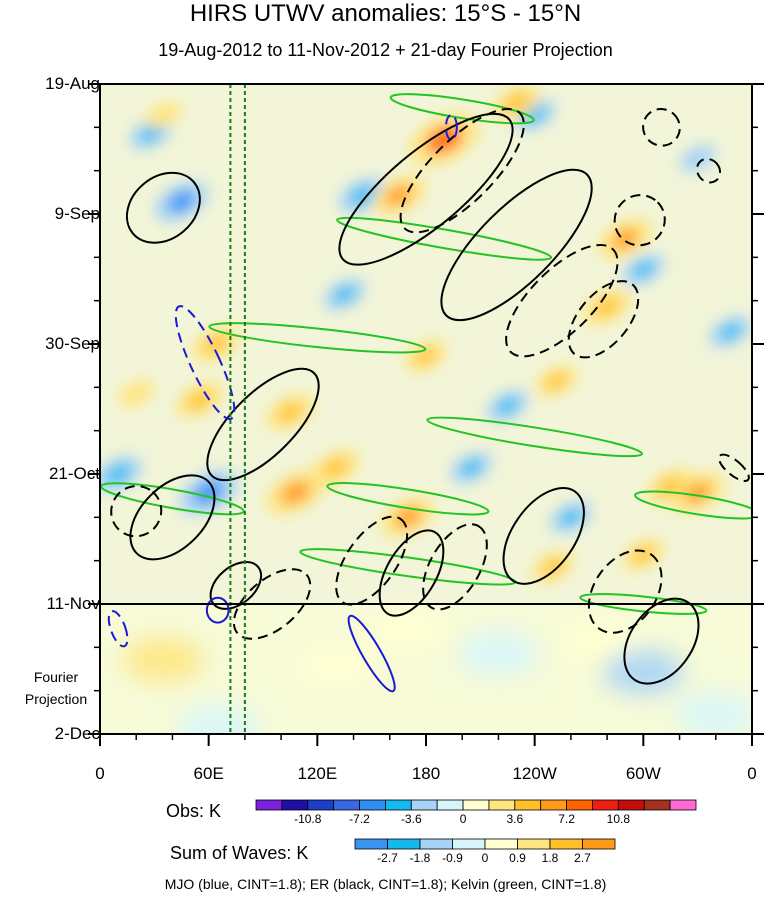 The width and height of the screenshot is (771, 899). What do you see at coordinates (74, 473) in the screenshot?
I see `y-tick-label: 21-Oct` at bounding box center [74, 473].